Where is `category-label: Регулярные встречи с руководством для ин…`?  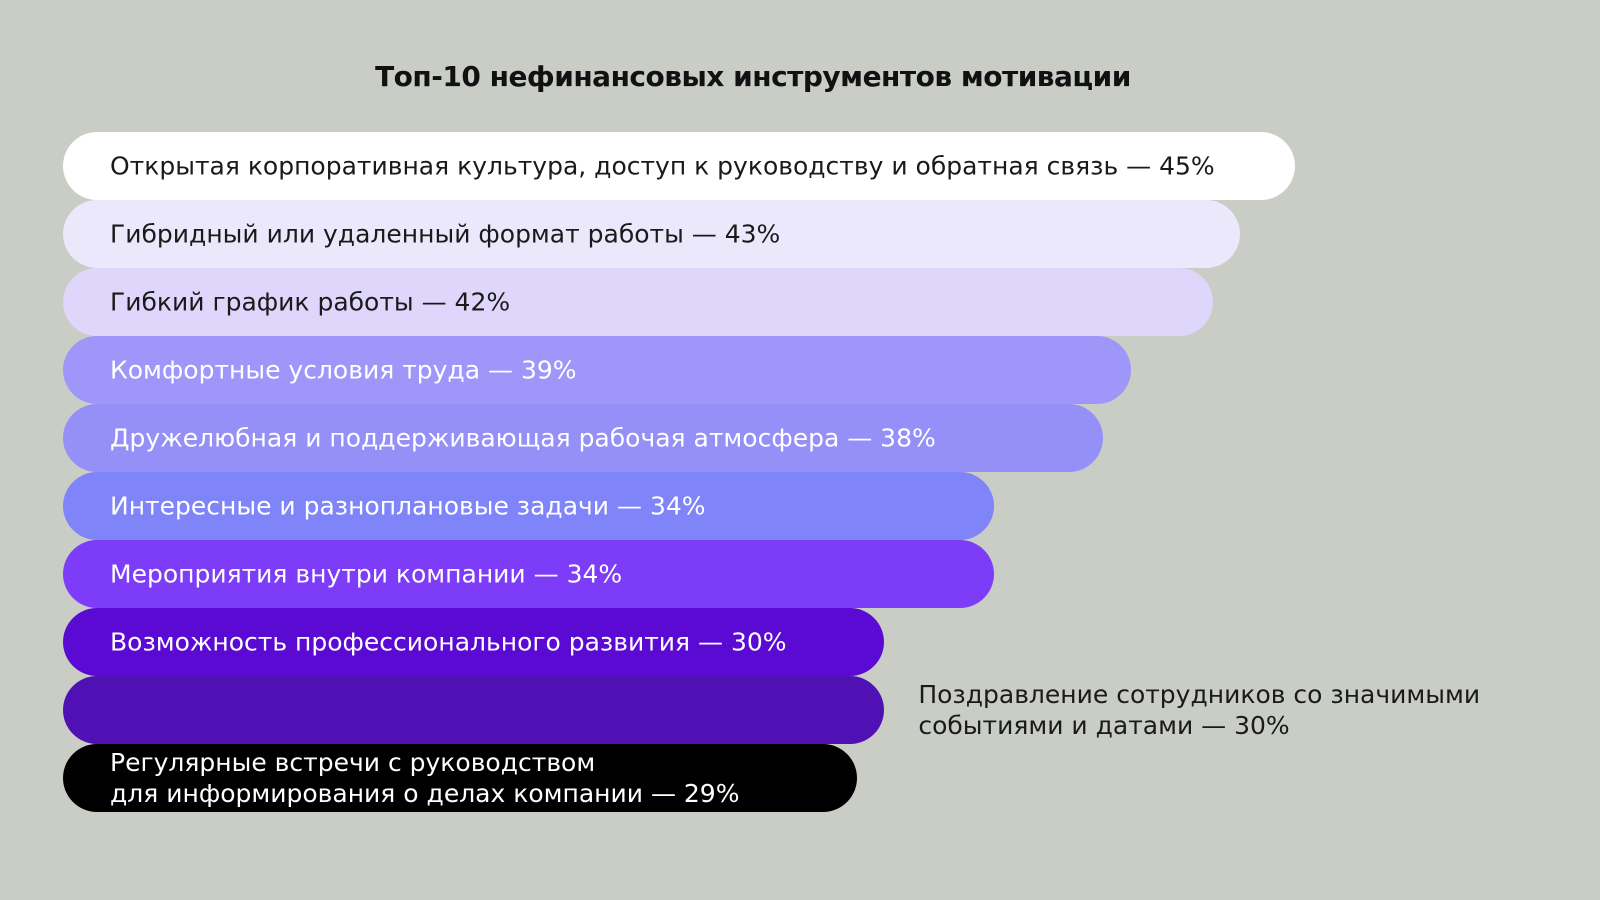
category-label: Регулярные встречи с руководством для ин… is located at coordinates (376, 778).